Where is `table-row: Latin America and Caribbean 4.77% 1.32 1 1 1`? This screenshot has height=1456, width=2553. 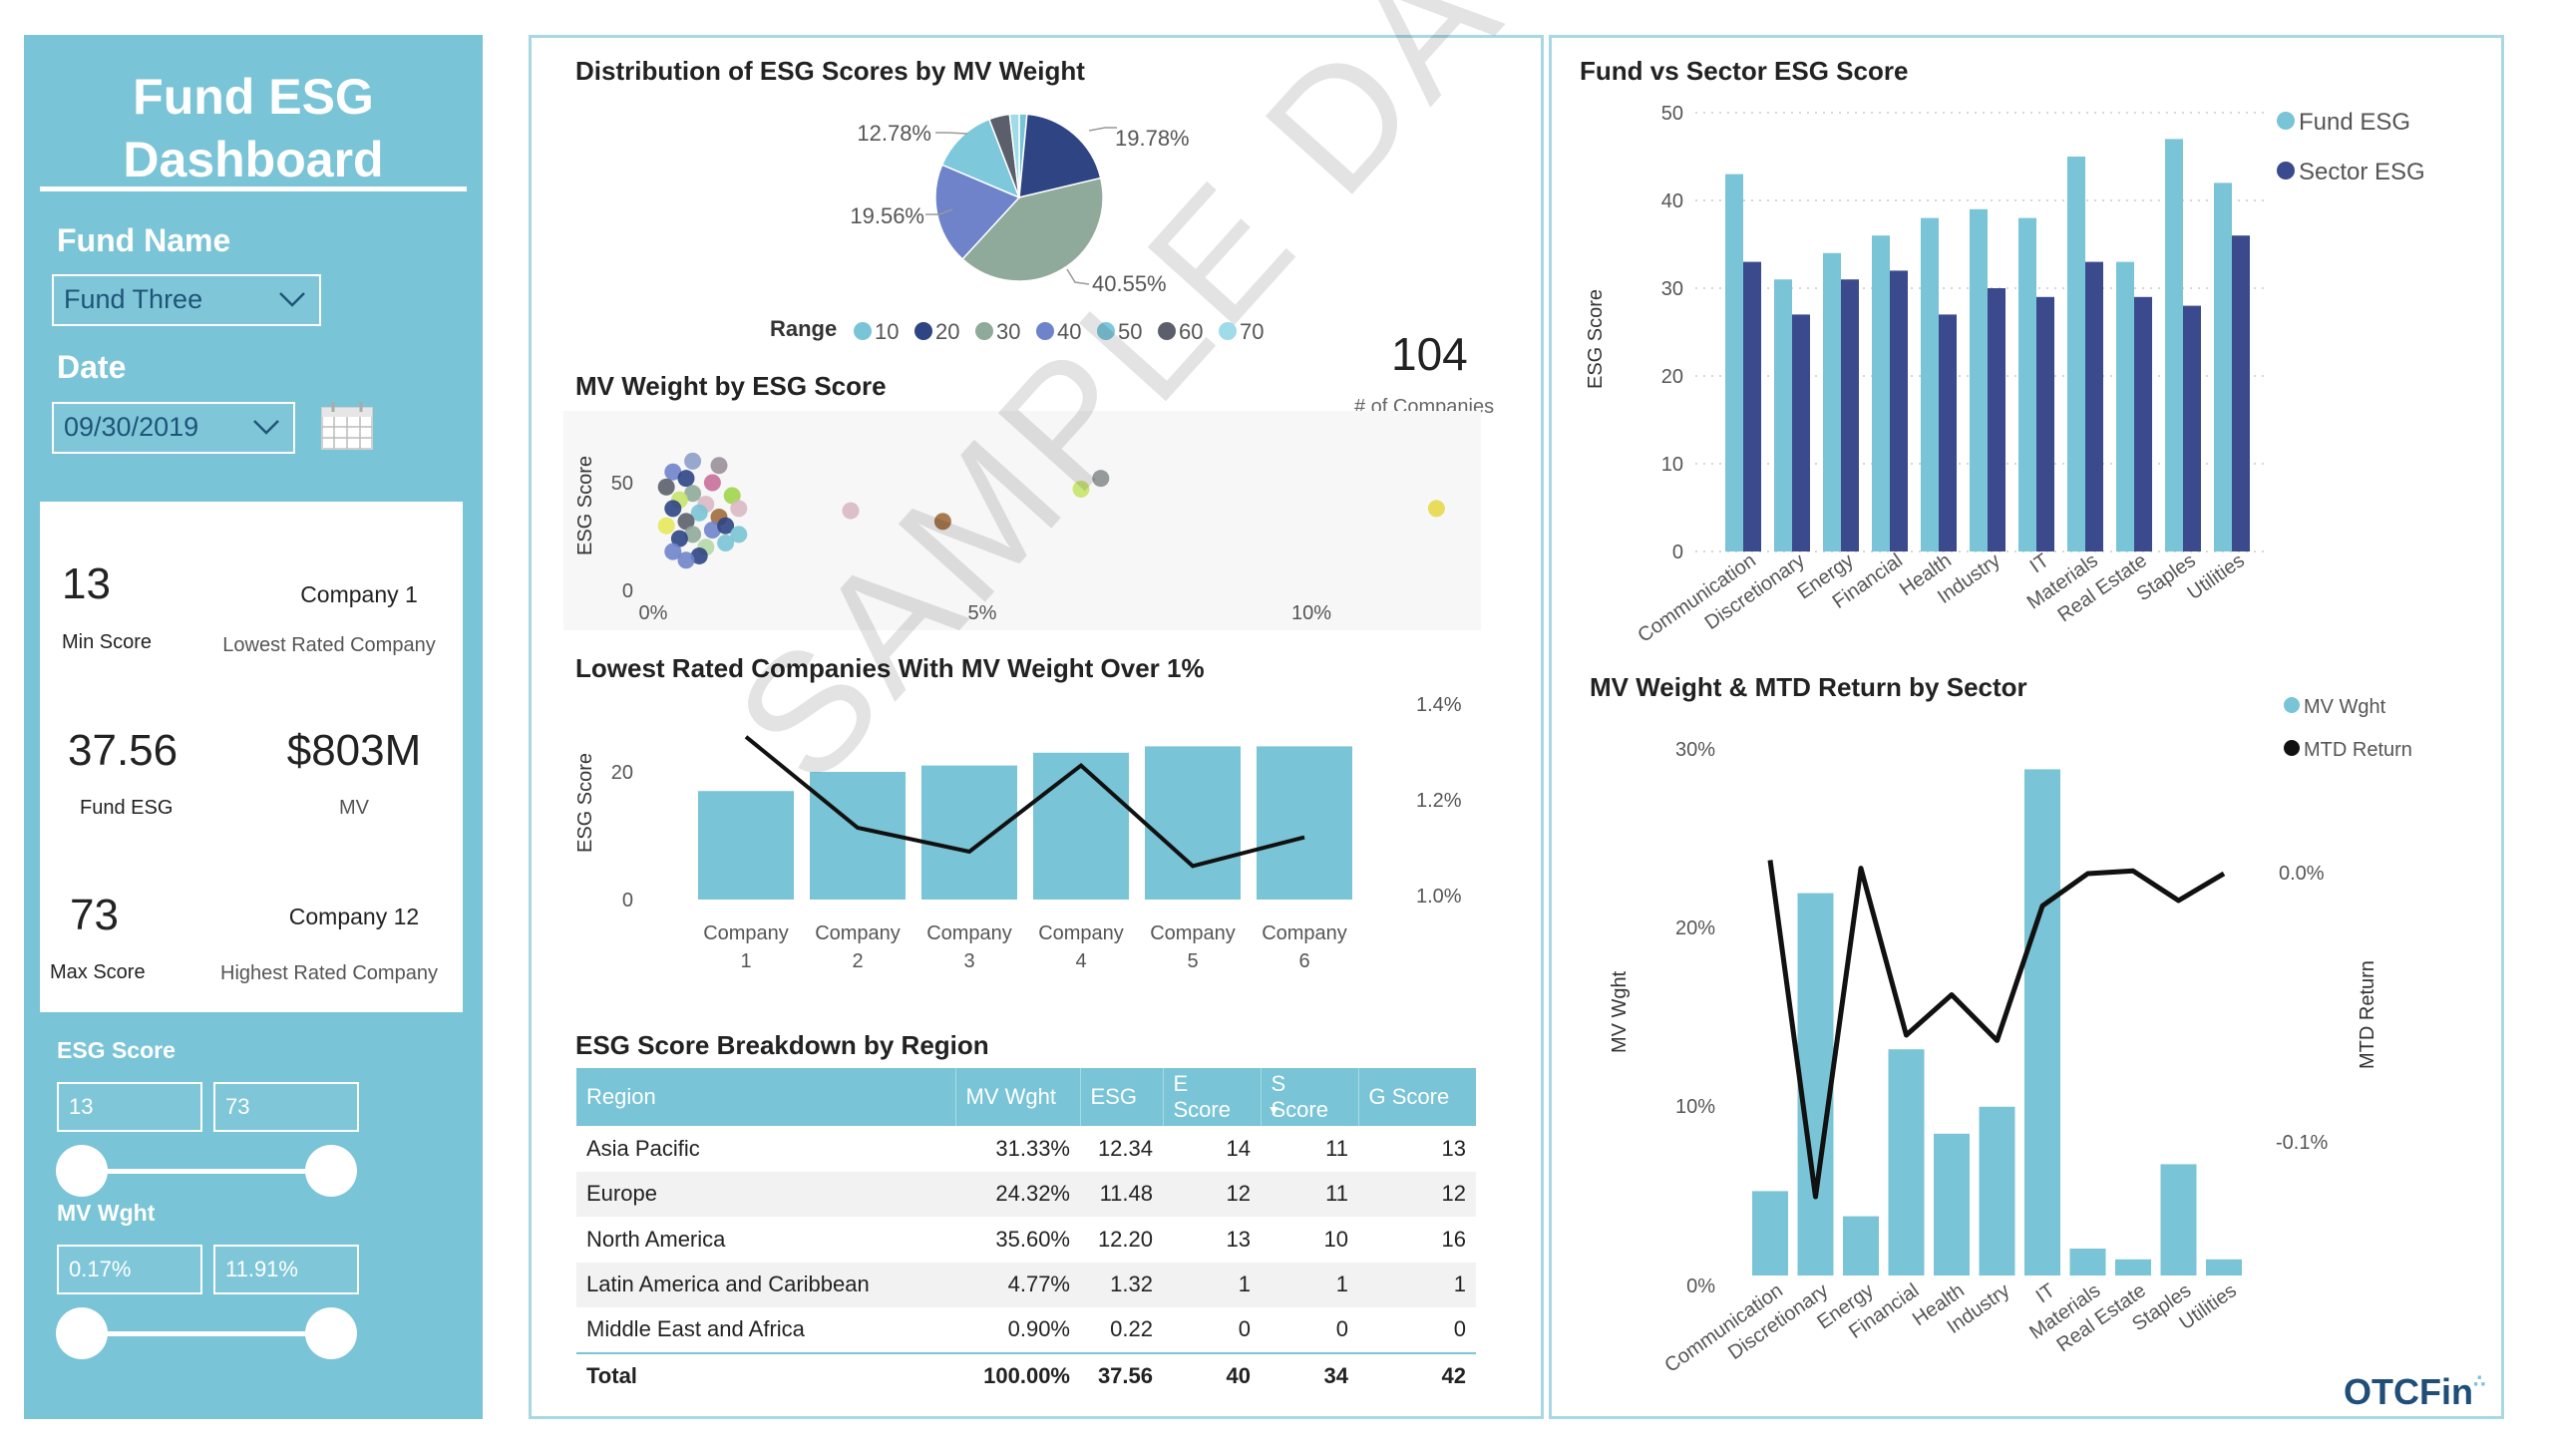
table-row: Latin America and Caribbean 4.77% 1.32 1 1 1 is located at coordinates (1026, 1284).